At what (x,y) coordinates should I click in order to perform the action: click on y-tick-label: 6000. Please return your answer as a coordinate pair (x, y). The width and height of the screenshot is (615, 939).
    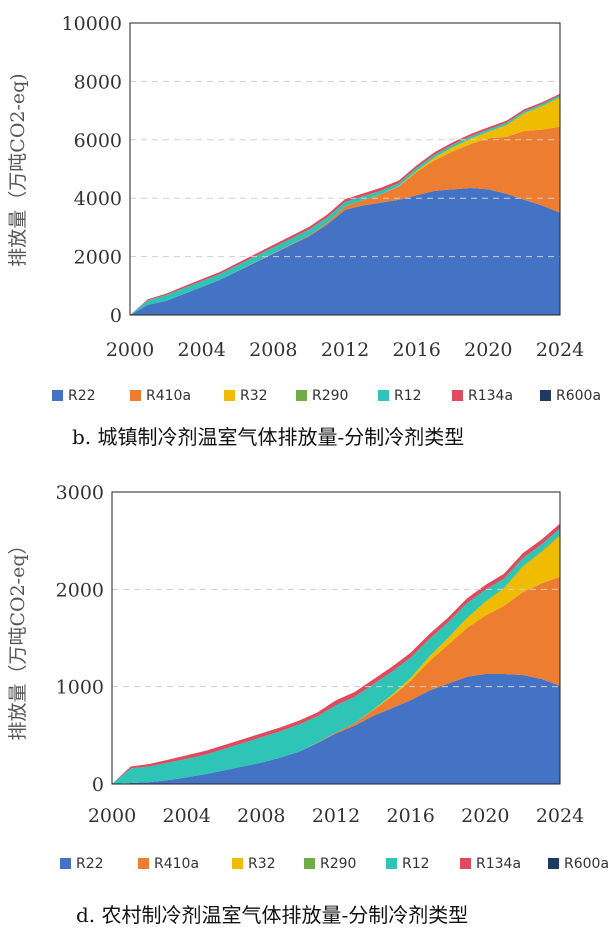
    Looking at the image, I should click on (98, 141).